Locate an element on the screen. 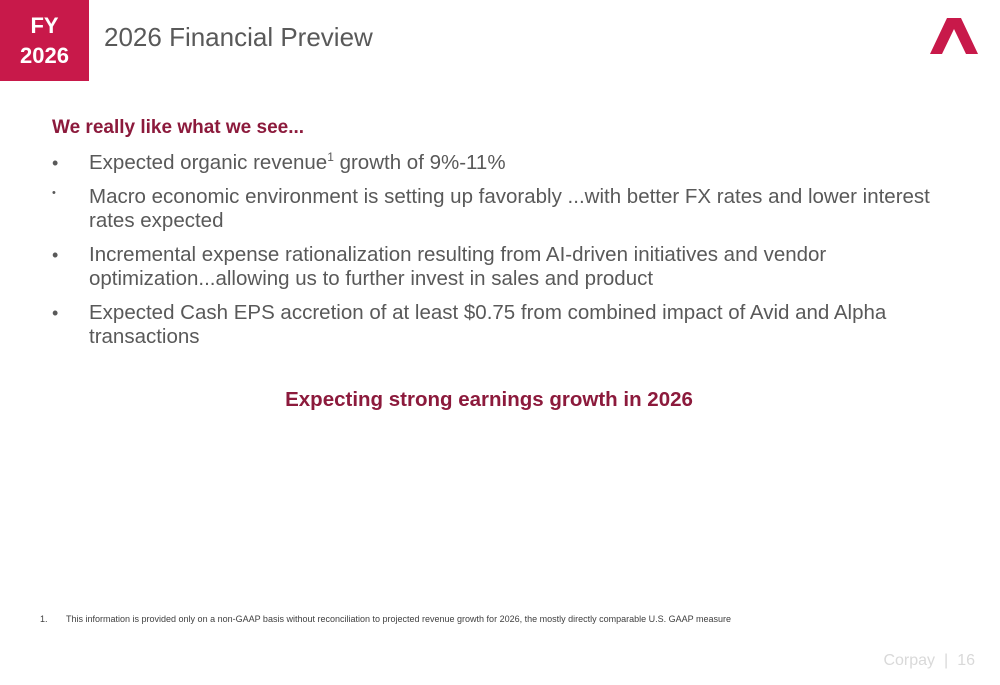 Image resolution: width=1000 pixels, height=685 pixels. footnote-number: 1. is located at coordinates (44, 619).